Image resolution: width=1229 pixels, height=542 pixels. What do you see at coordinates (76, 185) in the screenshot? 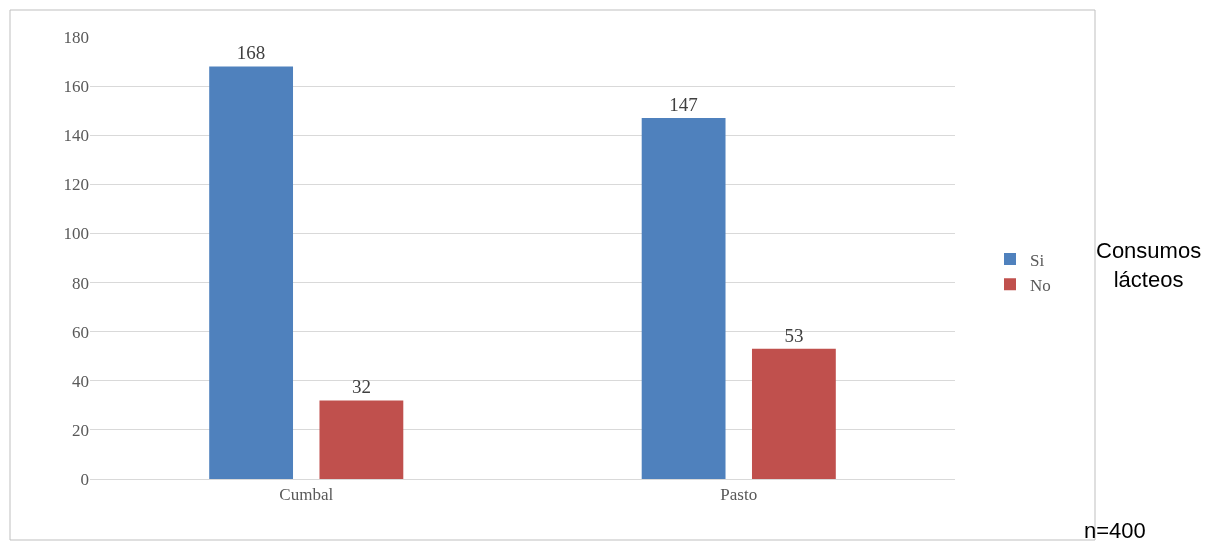
I see `y-tick-label: 120` at bounding box center [76, 185].